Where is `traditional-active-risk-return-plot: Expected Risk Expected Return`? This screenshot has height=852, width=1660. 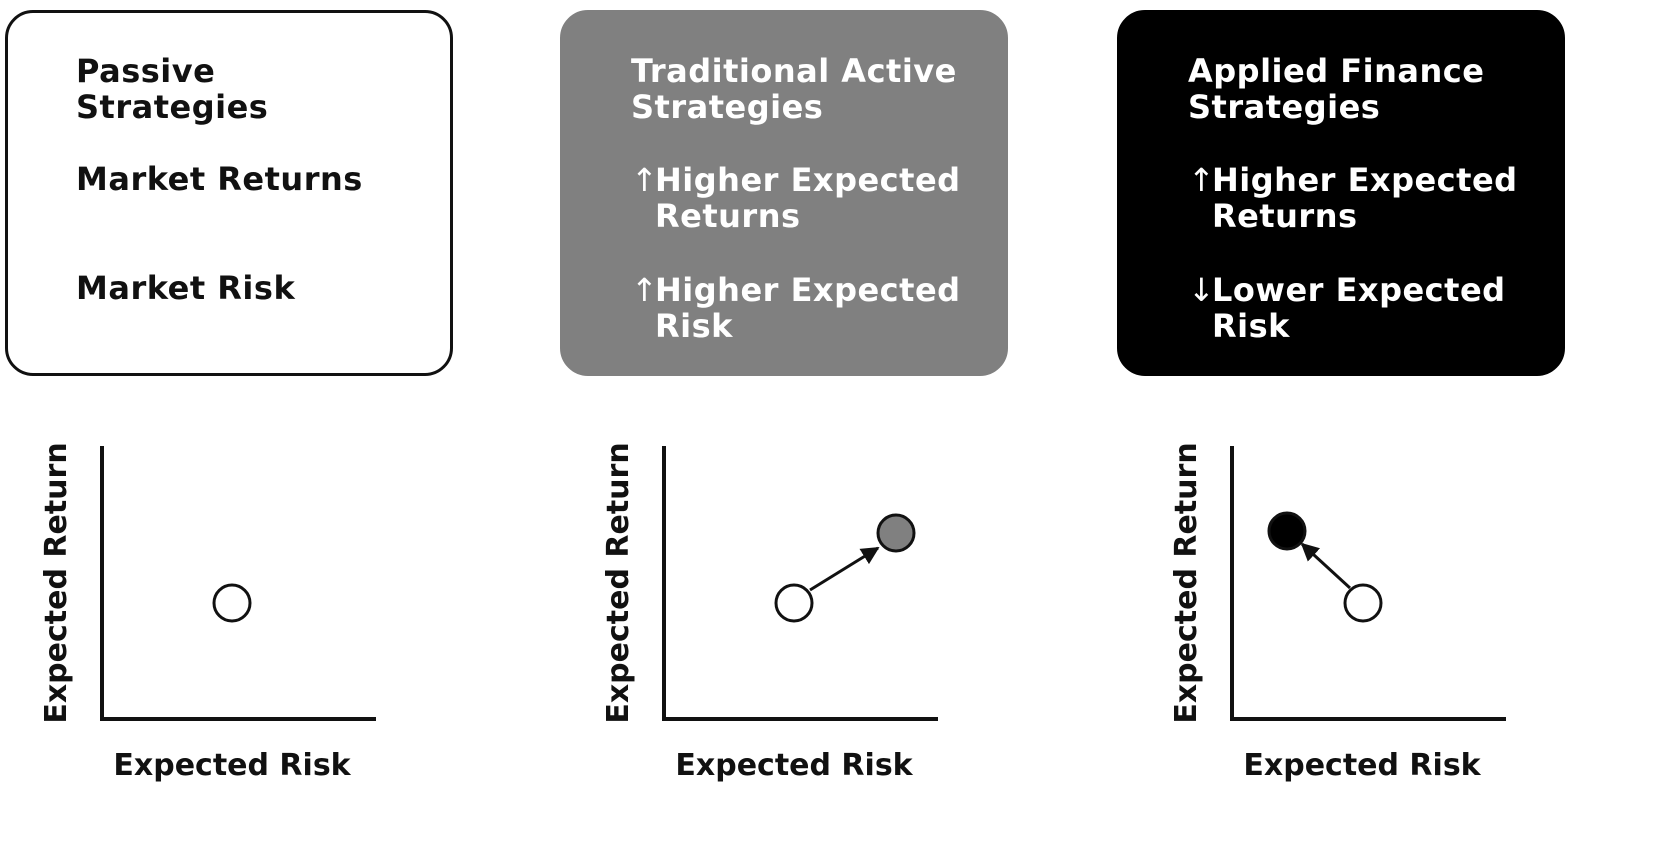 traditional-active-risk-return-plot: Expected Risk Expected Return is located at coordinates (792, 620).